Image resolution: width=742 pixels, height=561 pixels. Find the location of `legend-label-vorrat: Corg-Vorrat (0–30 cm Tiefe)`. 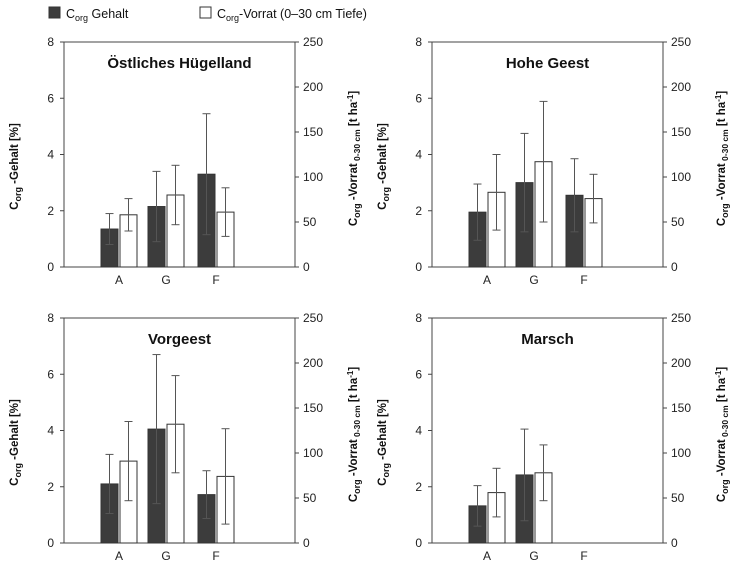

legend-label-vorrat: Corg-Vorrat (0–30 cm Tiefe) is located at coordinates (292, 15).